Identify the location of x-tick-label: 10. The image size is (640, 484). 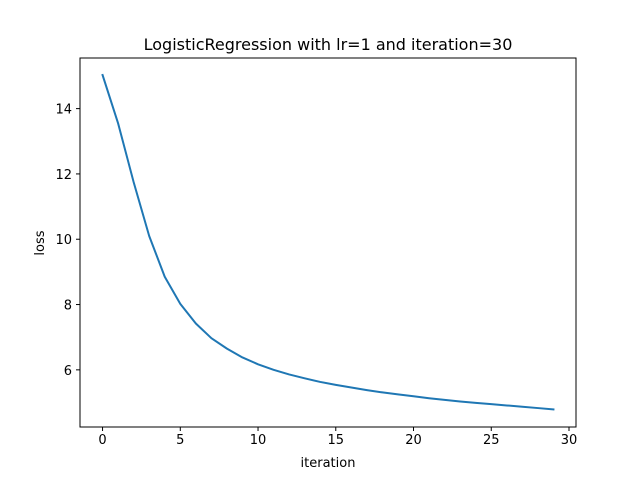
(258, 440).